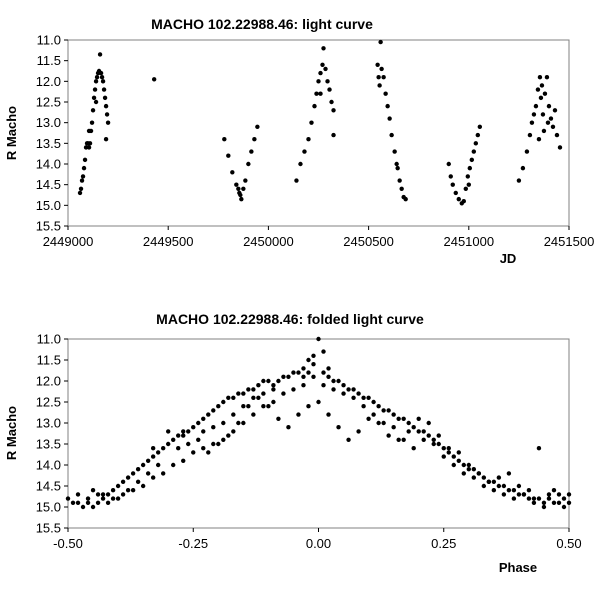 The height and width of the screenshot is (600, 600). What do you see at coordinates (290, 319) in the screenshot?
I see `folded-light-curve-title: MACHO 102.22988.46: folded light curve` at bounding box center [290, 319].